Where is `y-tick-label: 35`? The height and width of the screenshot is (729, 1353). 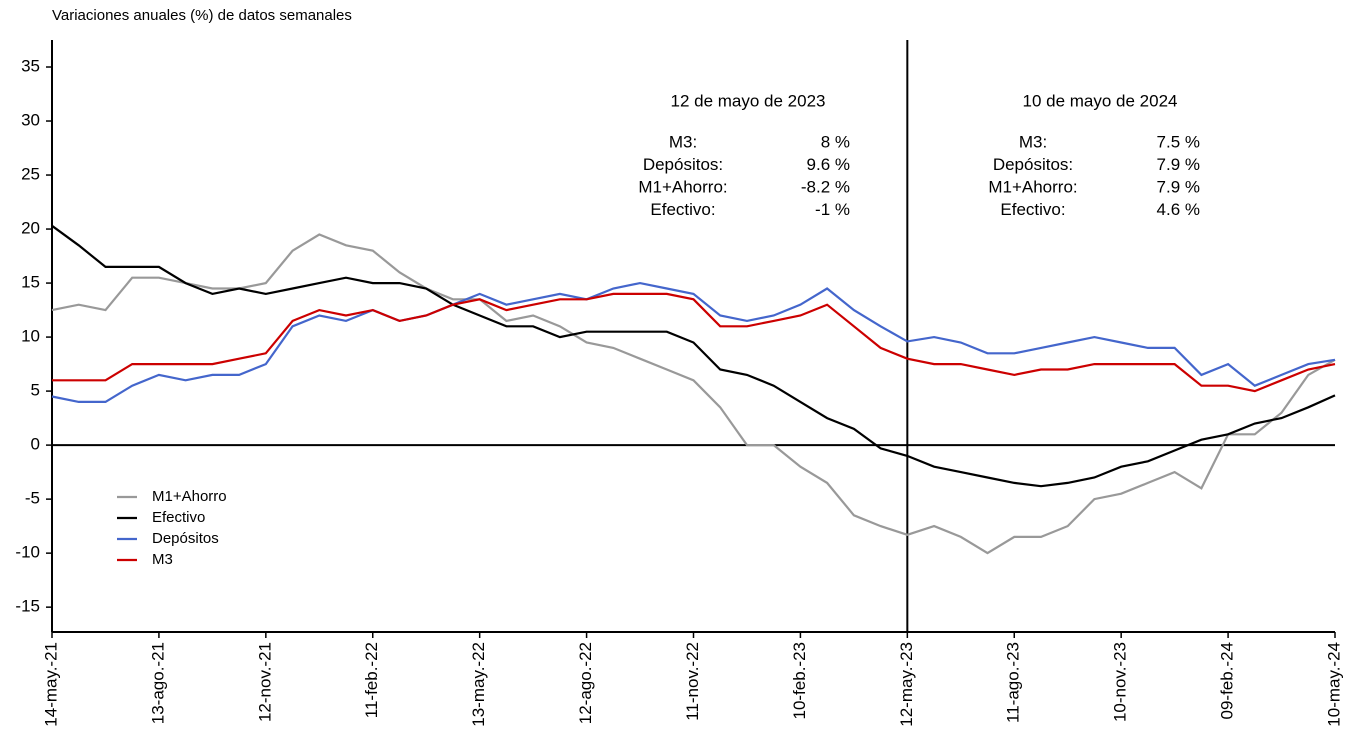 y-tick-label: 35 is located at coordinates (30, 65).